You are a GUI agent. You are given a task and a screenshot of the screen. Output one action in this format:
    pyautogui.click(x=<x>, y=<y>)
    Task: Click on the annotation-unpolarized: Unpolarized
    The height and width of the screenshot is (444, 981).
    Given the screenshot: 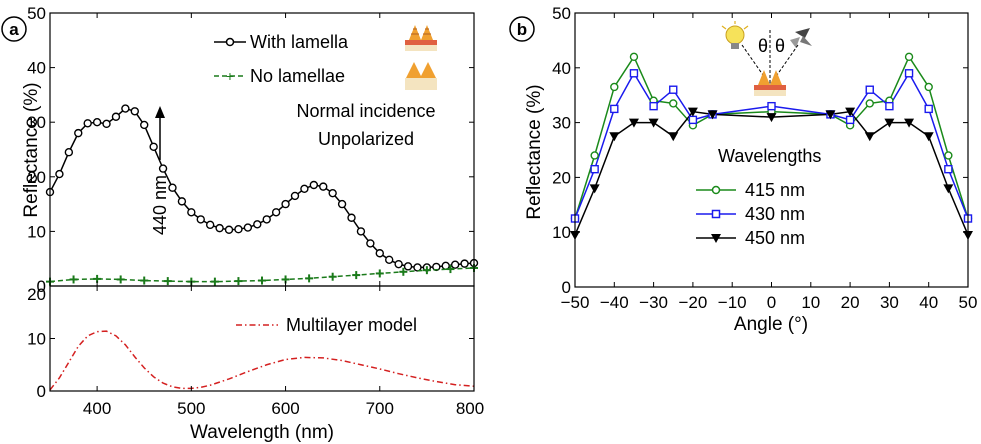 What is the action you would take?
    pyautogui.click(x=366, y=139)
    